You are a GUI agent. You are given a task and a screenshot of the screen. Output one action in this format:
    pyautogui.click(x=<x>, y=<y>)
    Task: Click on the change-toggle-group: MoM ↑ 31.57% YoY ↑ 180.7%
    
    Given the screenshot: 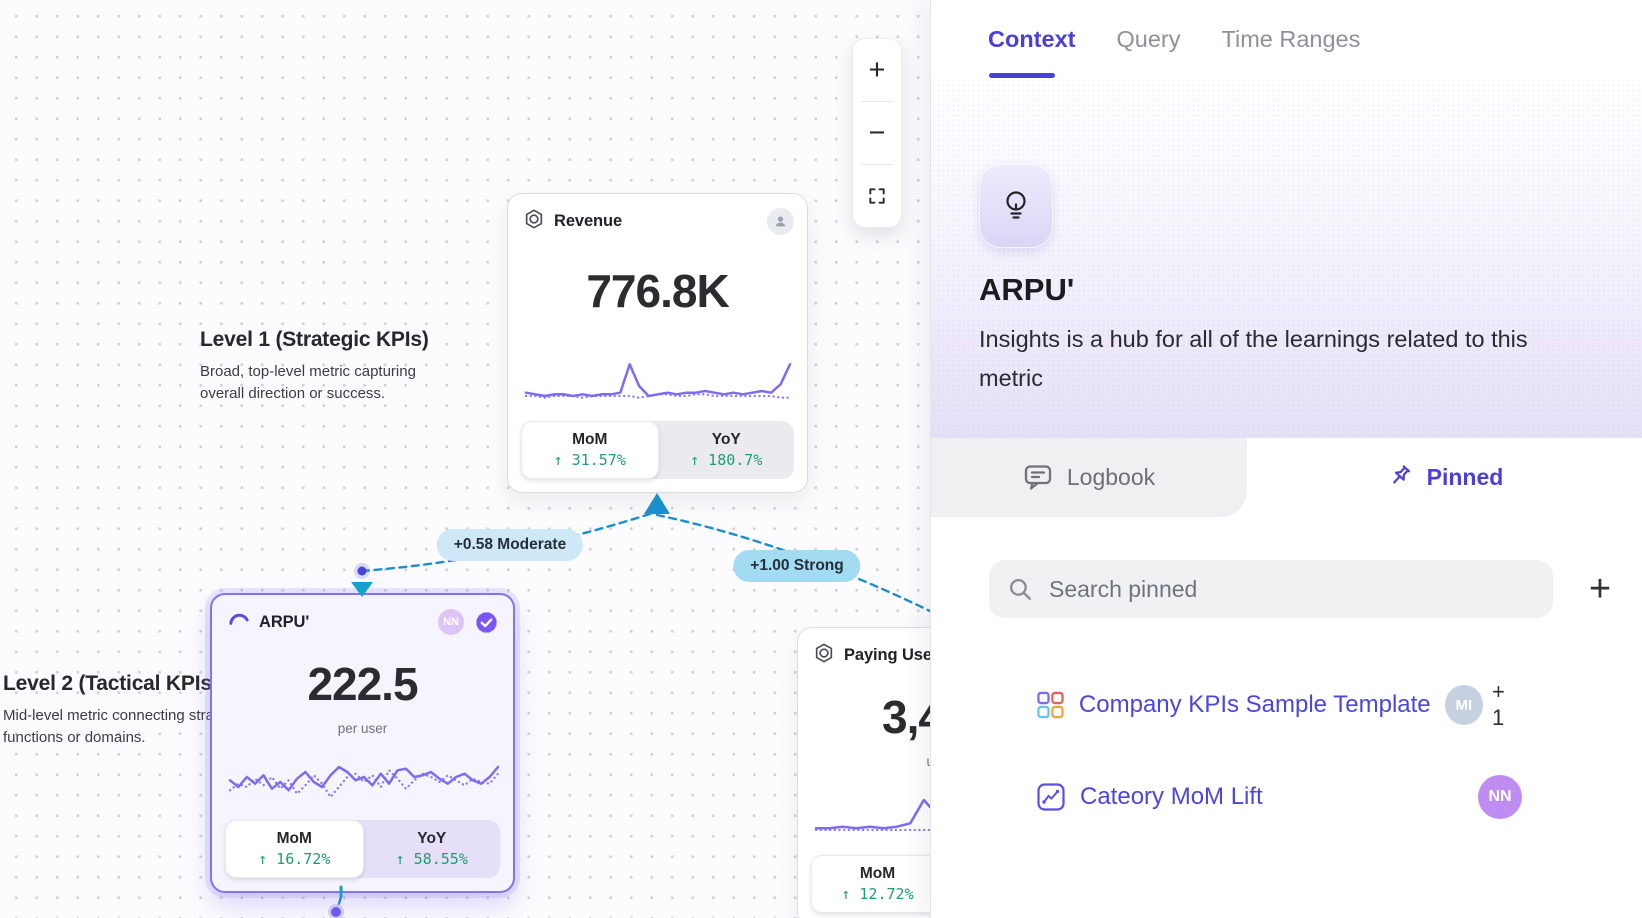 What is the action you would take?
    pyautogui.click(x=657, y=450)
    